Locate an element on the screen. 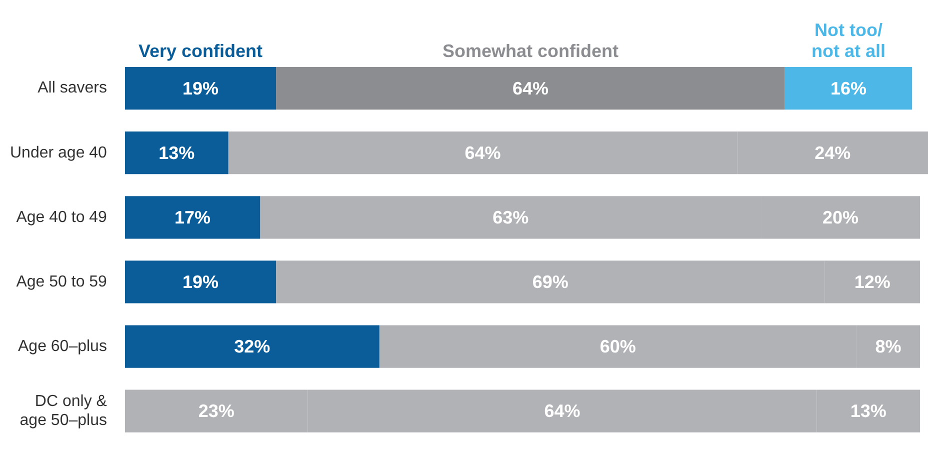  data-label: 12% is located at coordinates (872, 282).